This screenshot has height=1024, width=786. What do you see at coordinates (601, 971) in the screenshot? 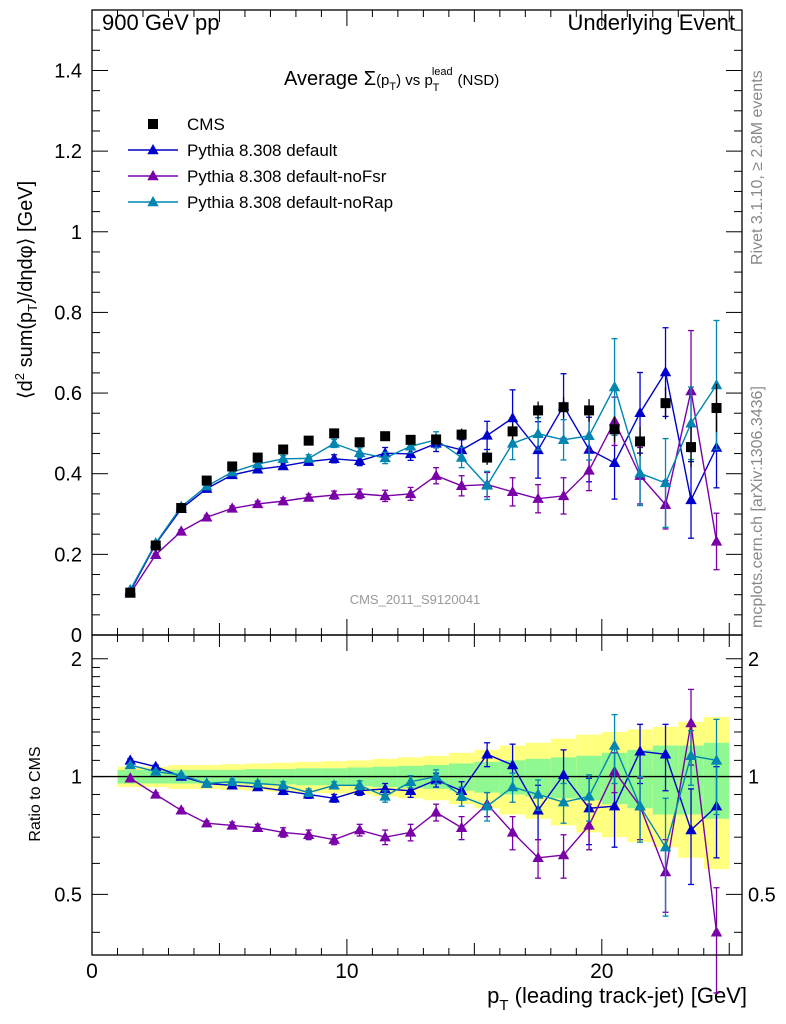
I see `x-tick-label: 20` at bounding box center [601, 971].